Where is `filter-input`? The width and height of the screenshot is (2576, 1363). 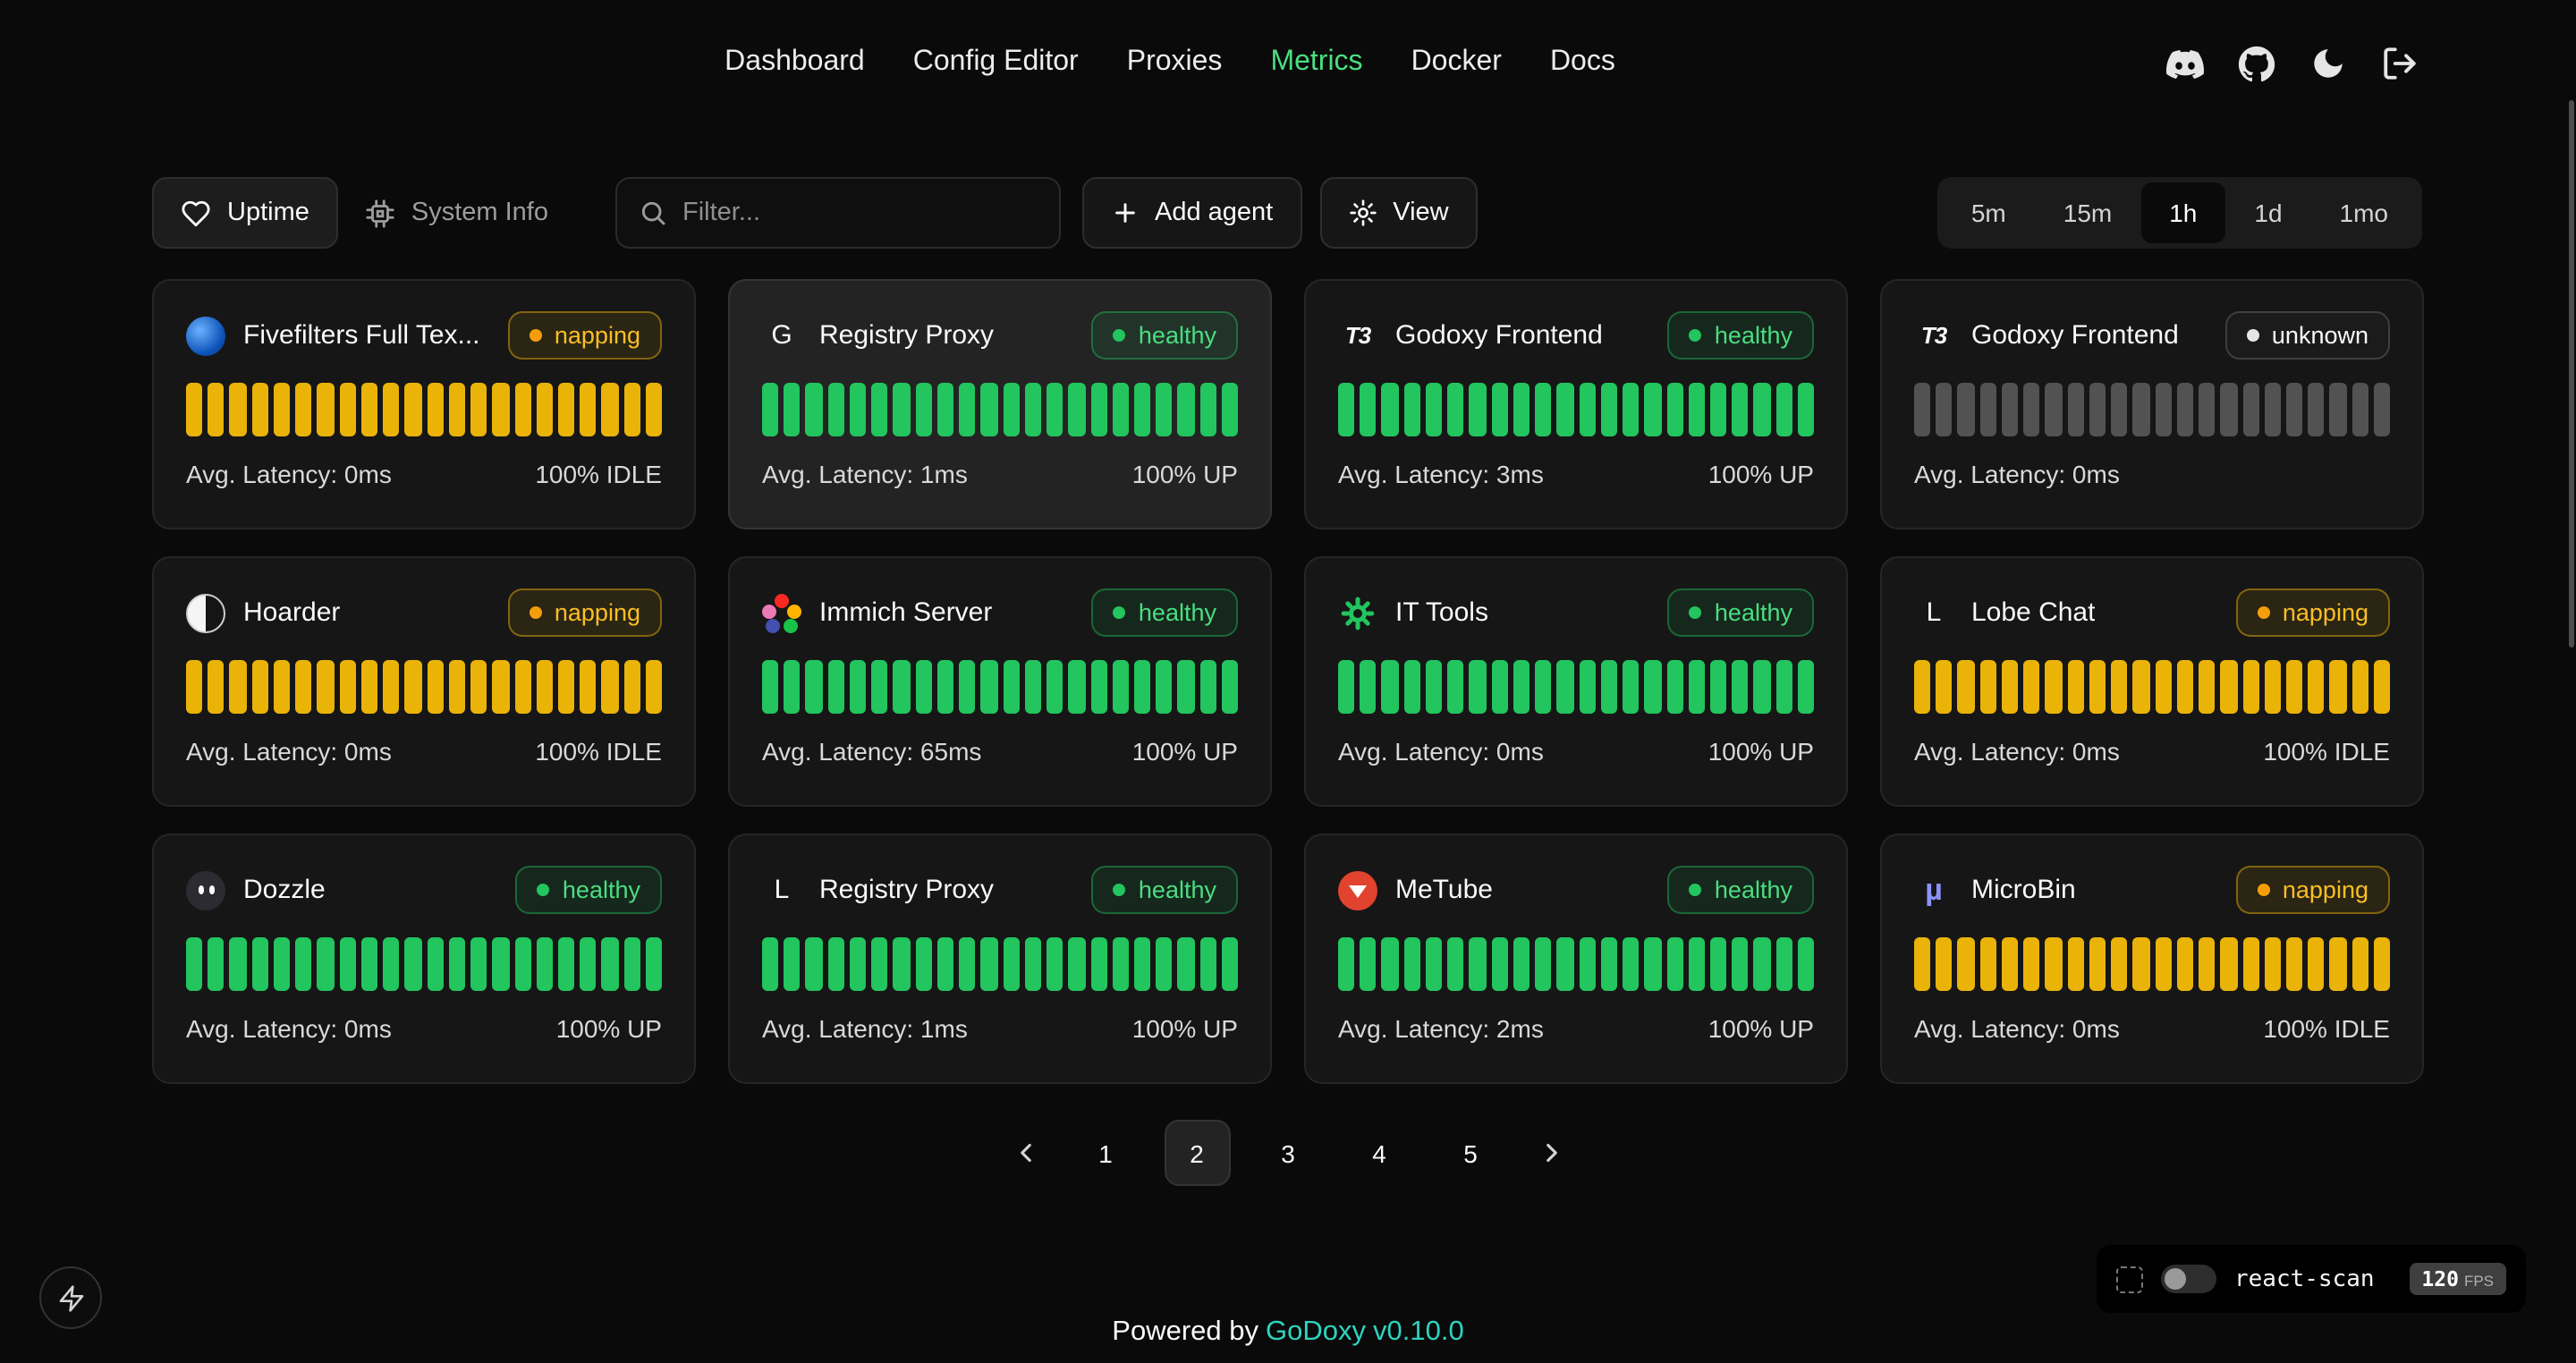 filter-input is located at coordinates (859, 213).